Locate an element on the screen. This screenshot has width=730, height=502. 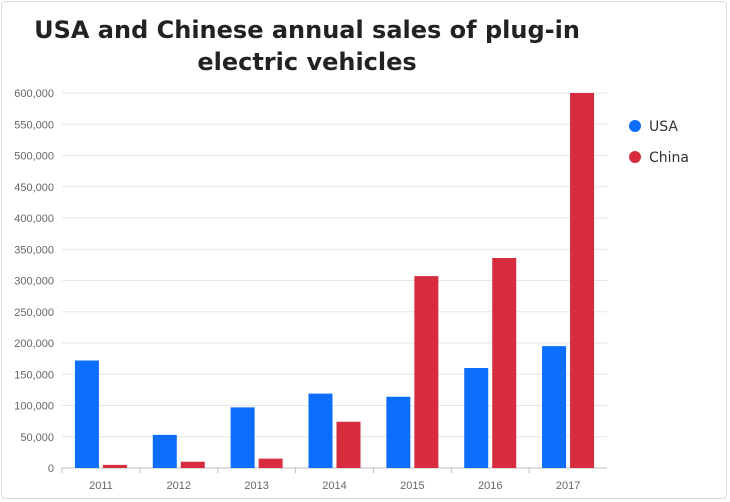
x-tick-label: 2013 is located at coordinates (256, 486).